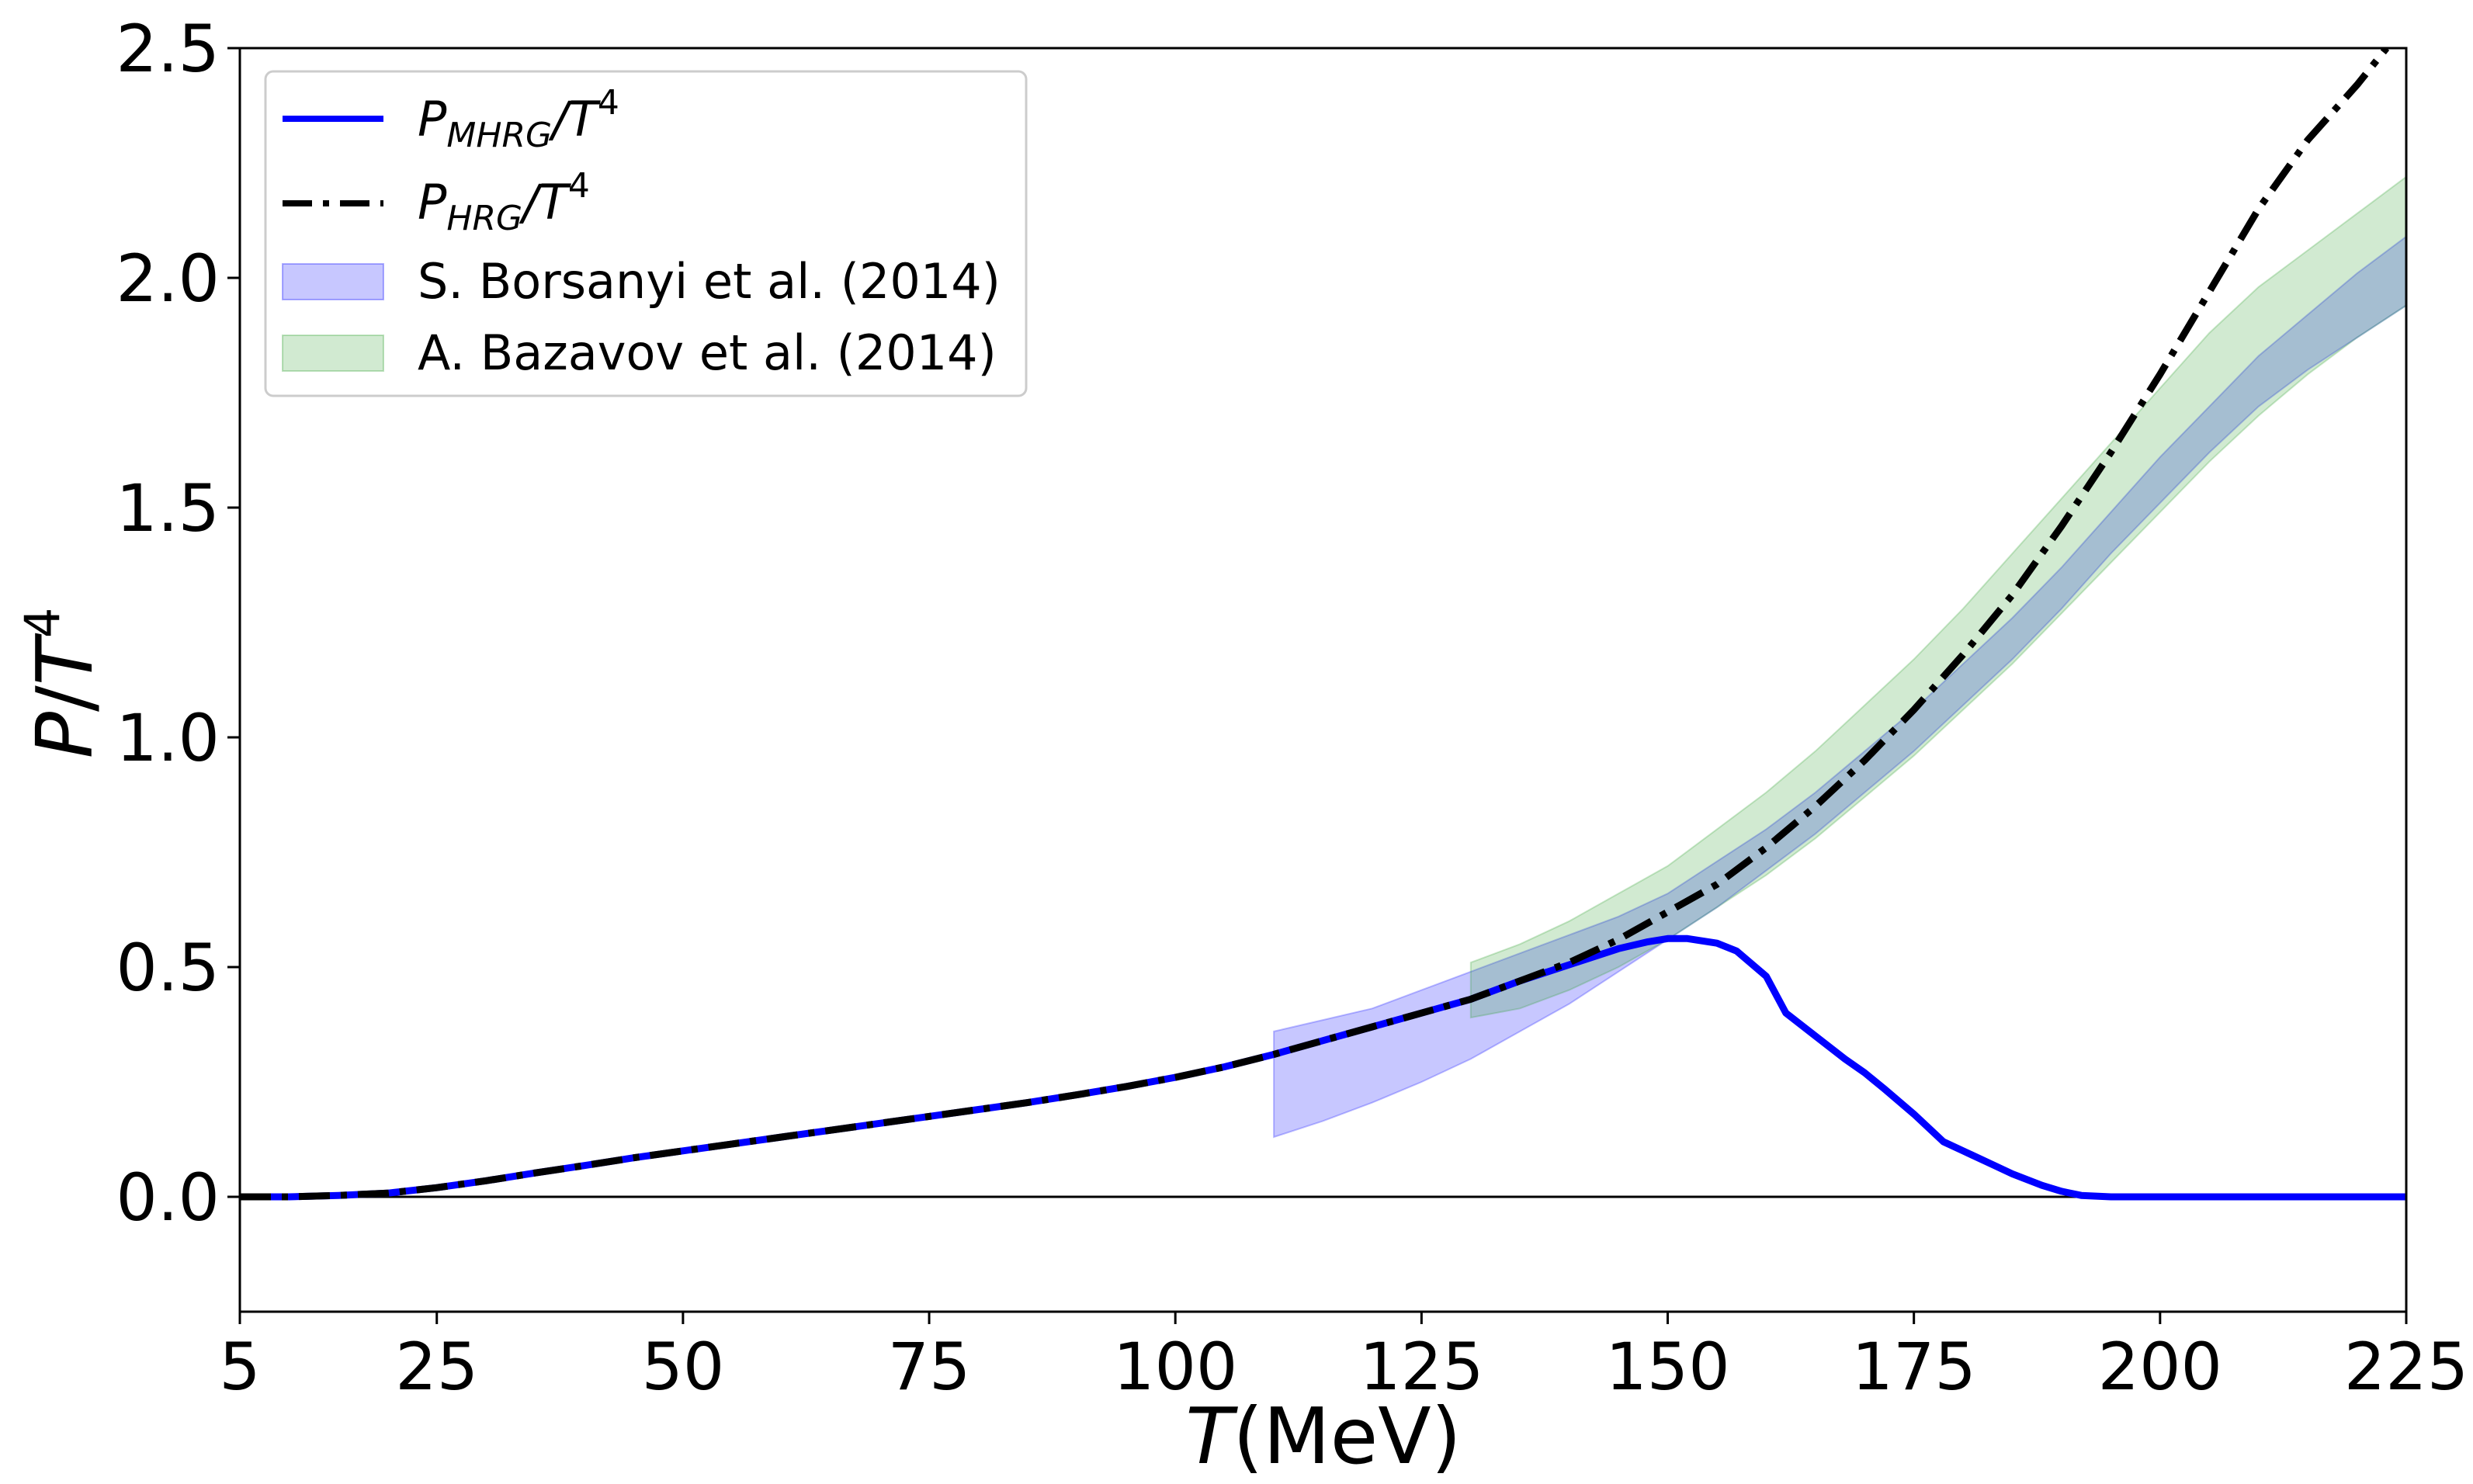 The width and height of the screenshot is (2473, 1484). Describe the element at coordinates (504, 202) in the screenshot. I see `legend-label-hrg: PHRG/T4` at that location.